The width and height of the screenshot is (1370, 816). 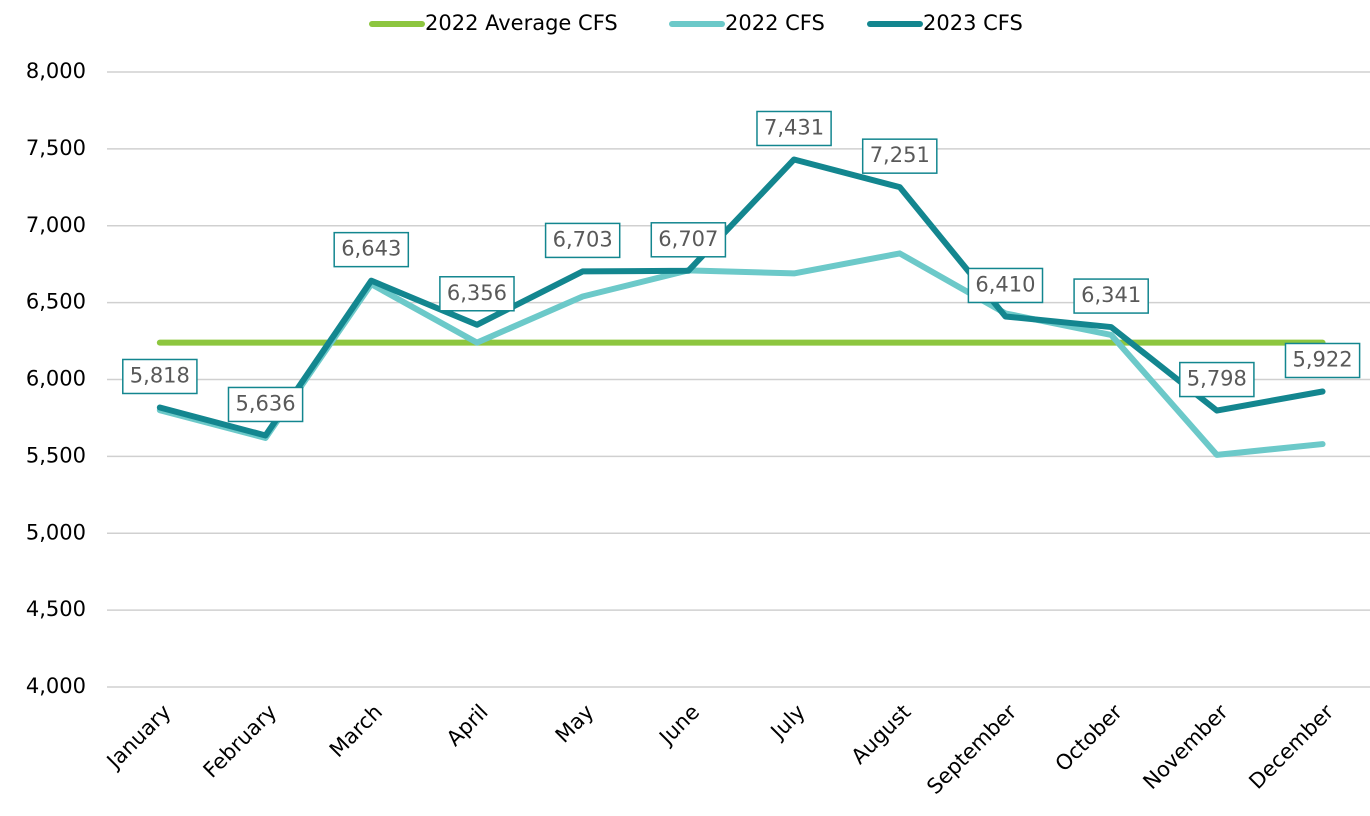 What do you see at coordinates (775, 23) in the screenshot?
I see `legend-label: 2022 CFS` at bounding box center [775, 23].